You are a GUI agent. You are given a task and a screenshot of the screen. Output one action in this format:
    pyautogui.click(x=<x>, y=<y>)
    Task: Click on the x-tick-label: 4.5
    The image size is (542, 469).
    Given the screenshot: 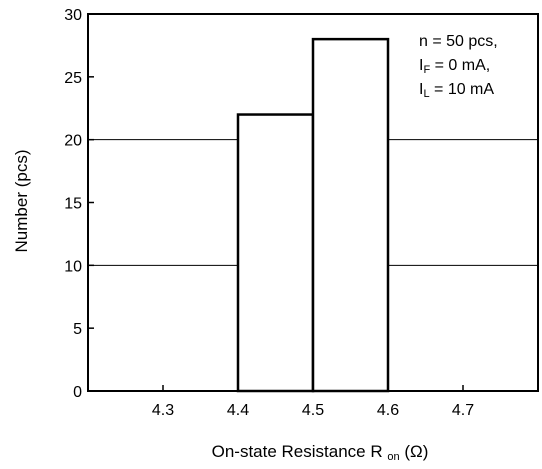 What is the action you would take?
    pyautogui.click(x=313, y=410)
    